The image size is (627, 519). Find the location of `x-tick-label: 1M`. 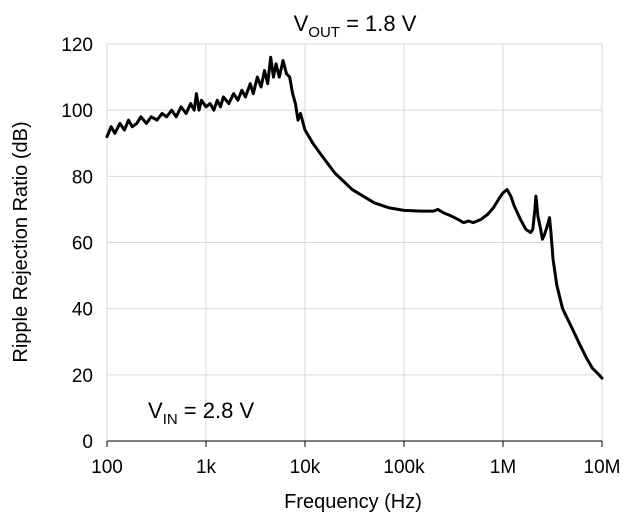

x-tick-label: 1M is located at coordinates (503, 467).